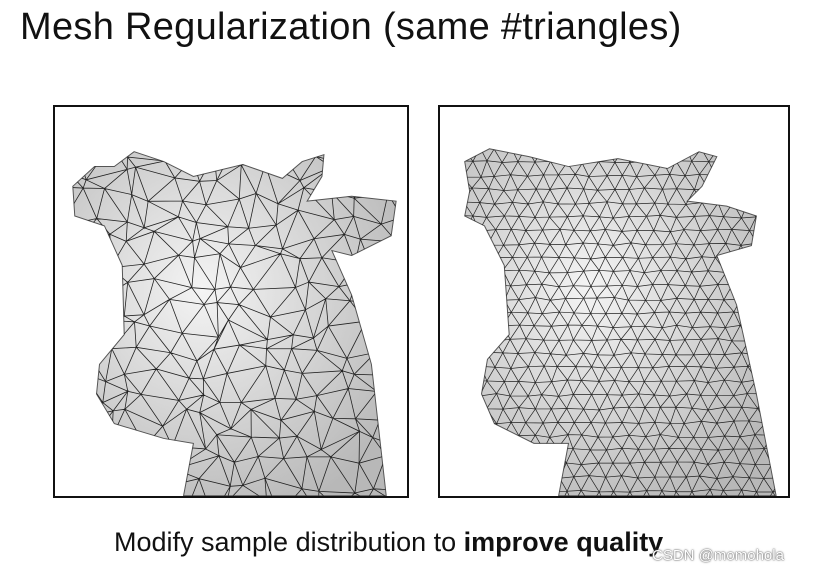  I want to click on caption-text: Modify sample distribution to, so click(289, 542).